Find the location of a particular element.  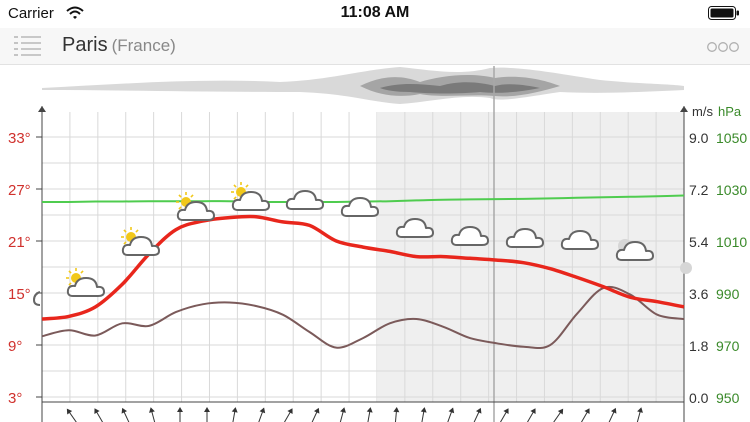

status-bar: Carrier 11:08 AM is located at coordinates (375, 14).